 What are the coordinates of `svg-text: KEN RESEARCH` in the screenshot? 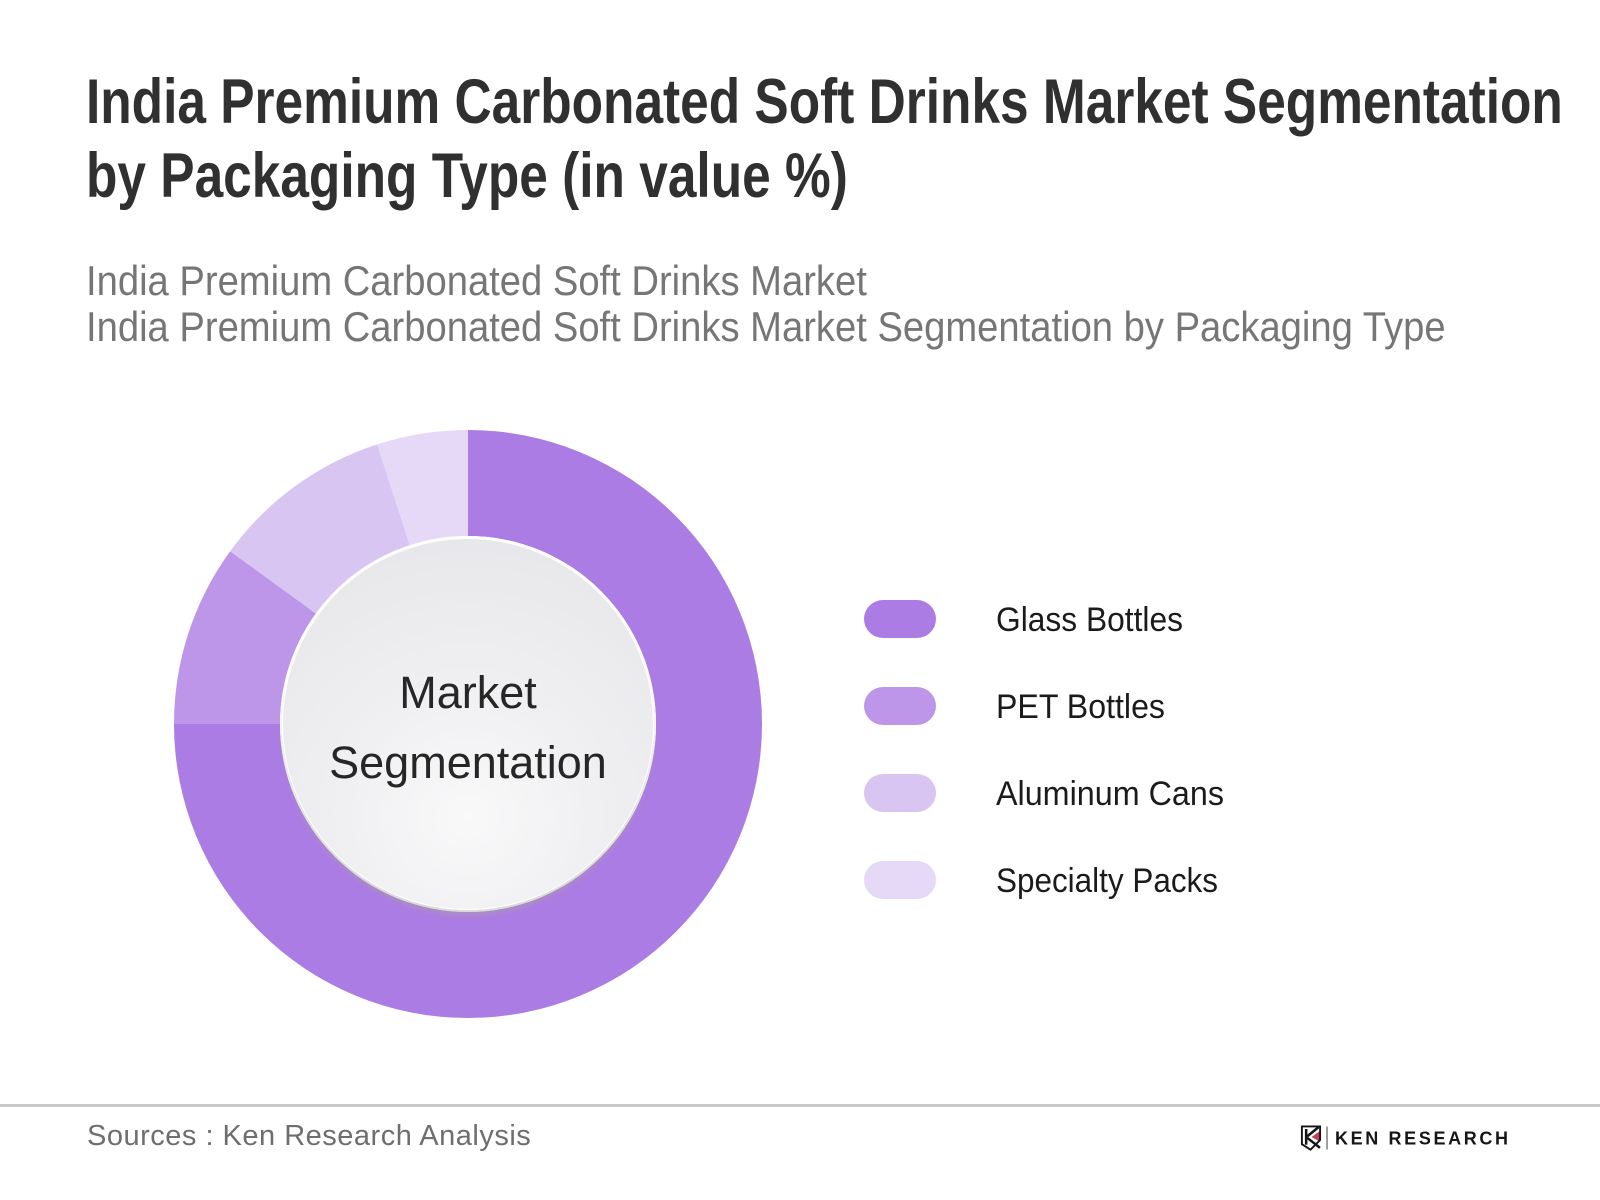 It's located at (1422, 1139).